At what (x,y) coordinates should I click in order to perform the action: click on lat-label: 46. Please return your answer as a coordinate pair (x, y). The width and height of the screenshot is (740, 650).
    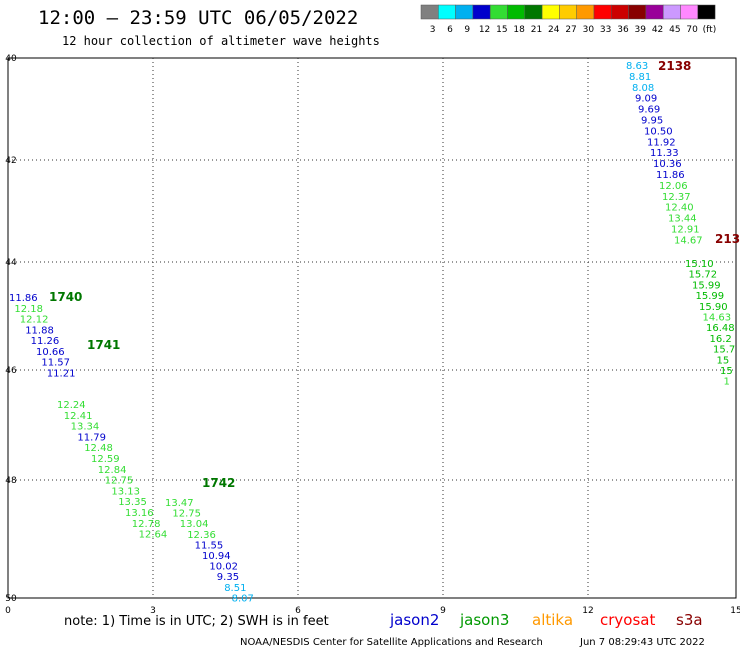
    Looking at the image, I should click on (11, 371).